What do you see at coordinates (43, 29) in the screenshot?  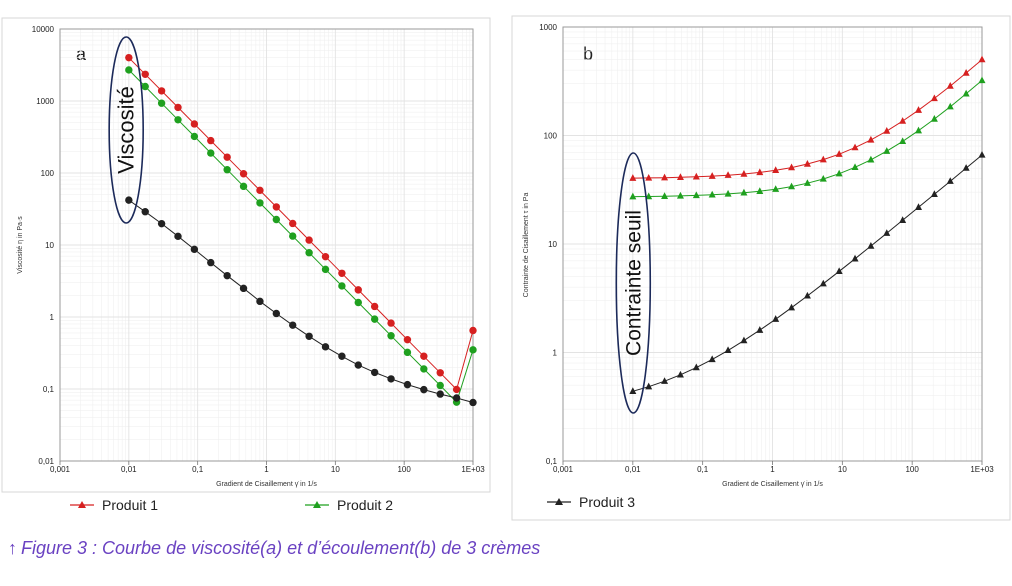 I see `y-tick-label: 10000` at bounding box center [43, 29].